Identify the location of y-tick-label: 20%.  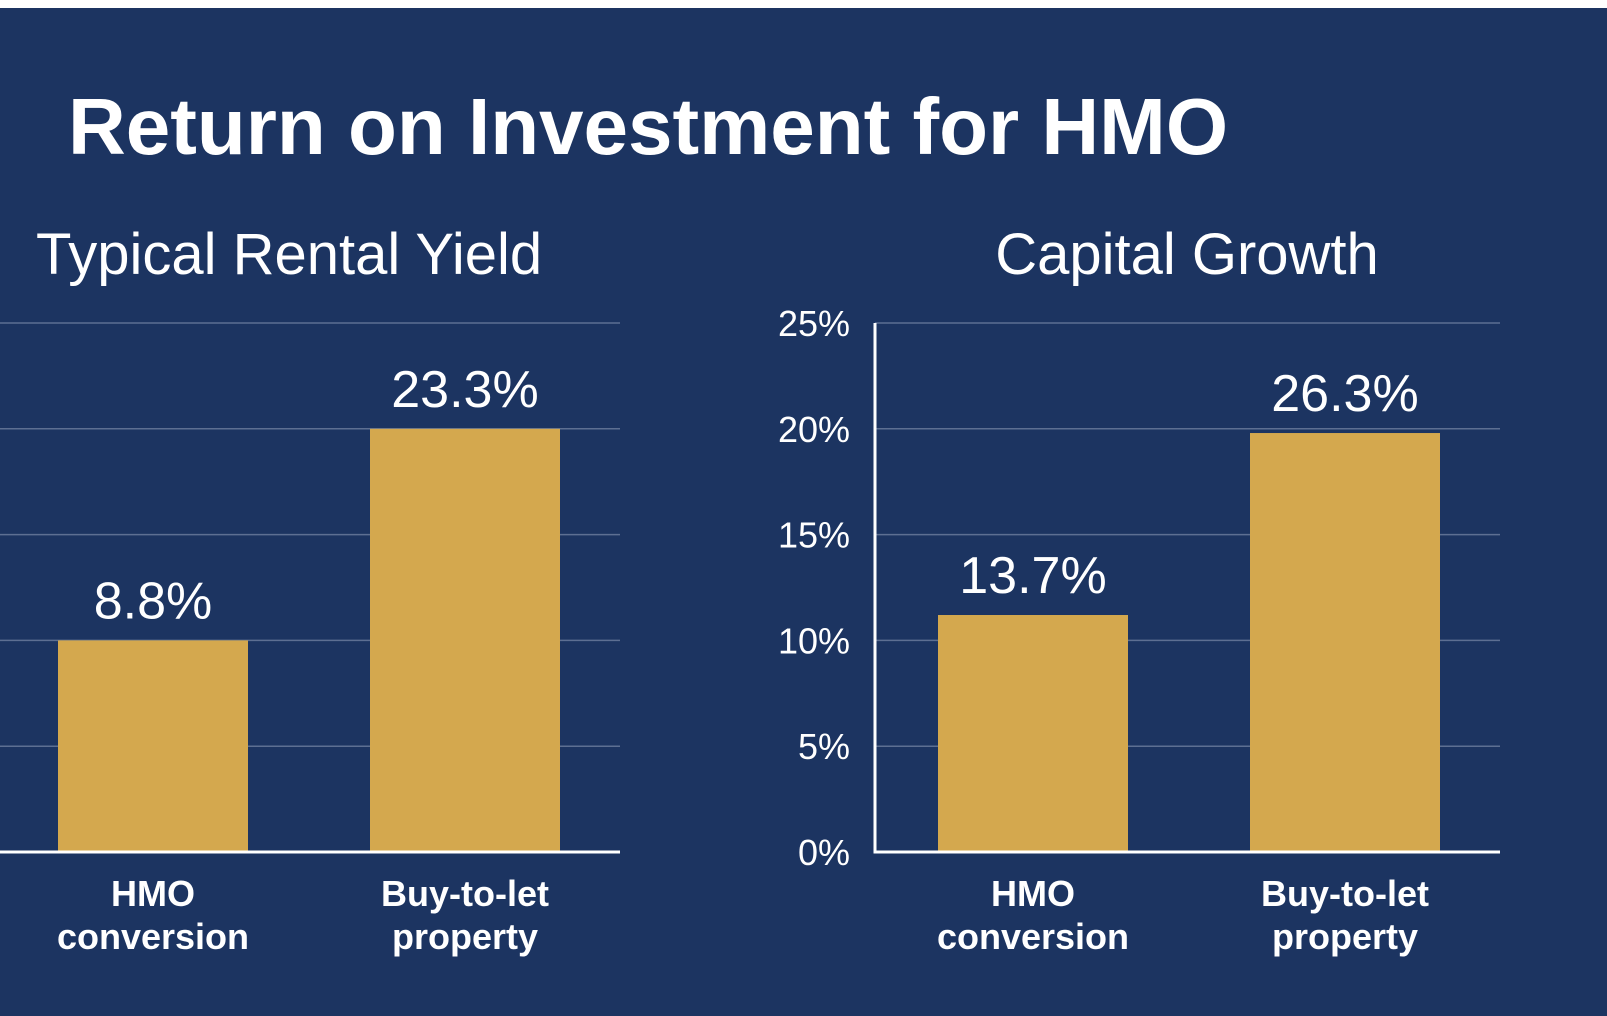
(814, 429).